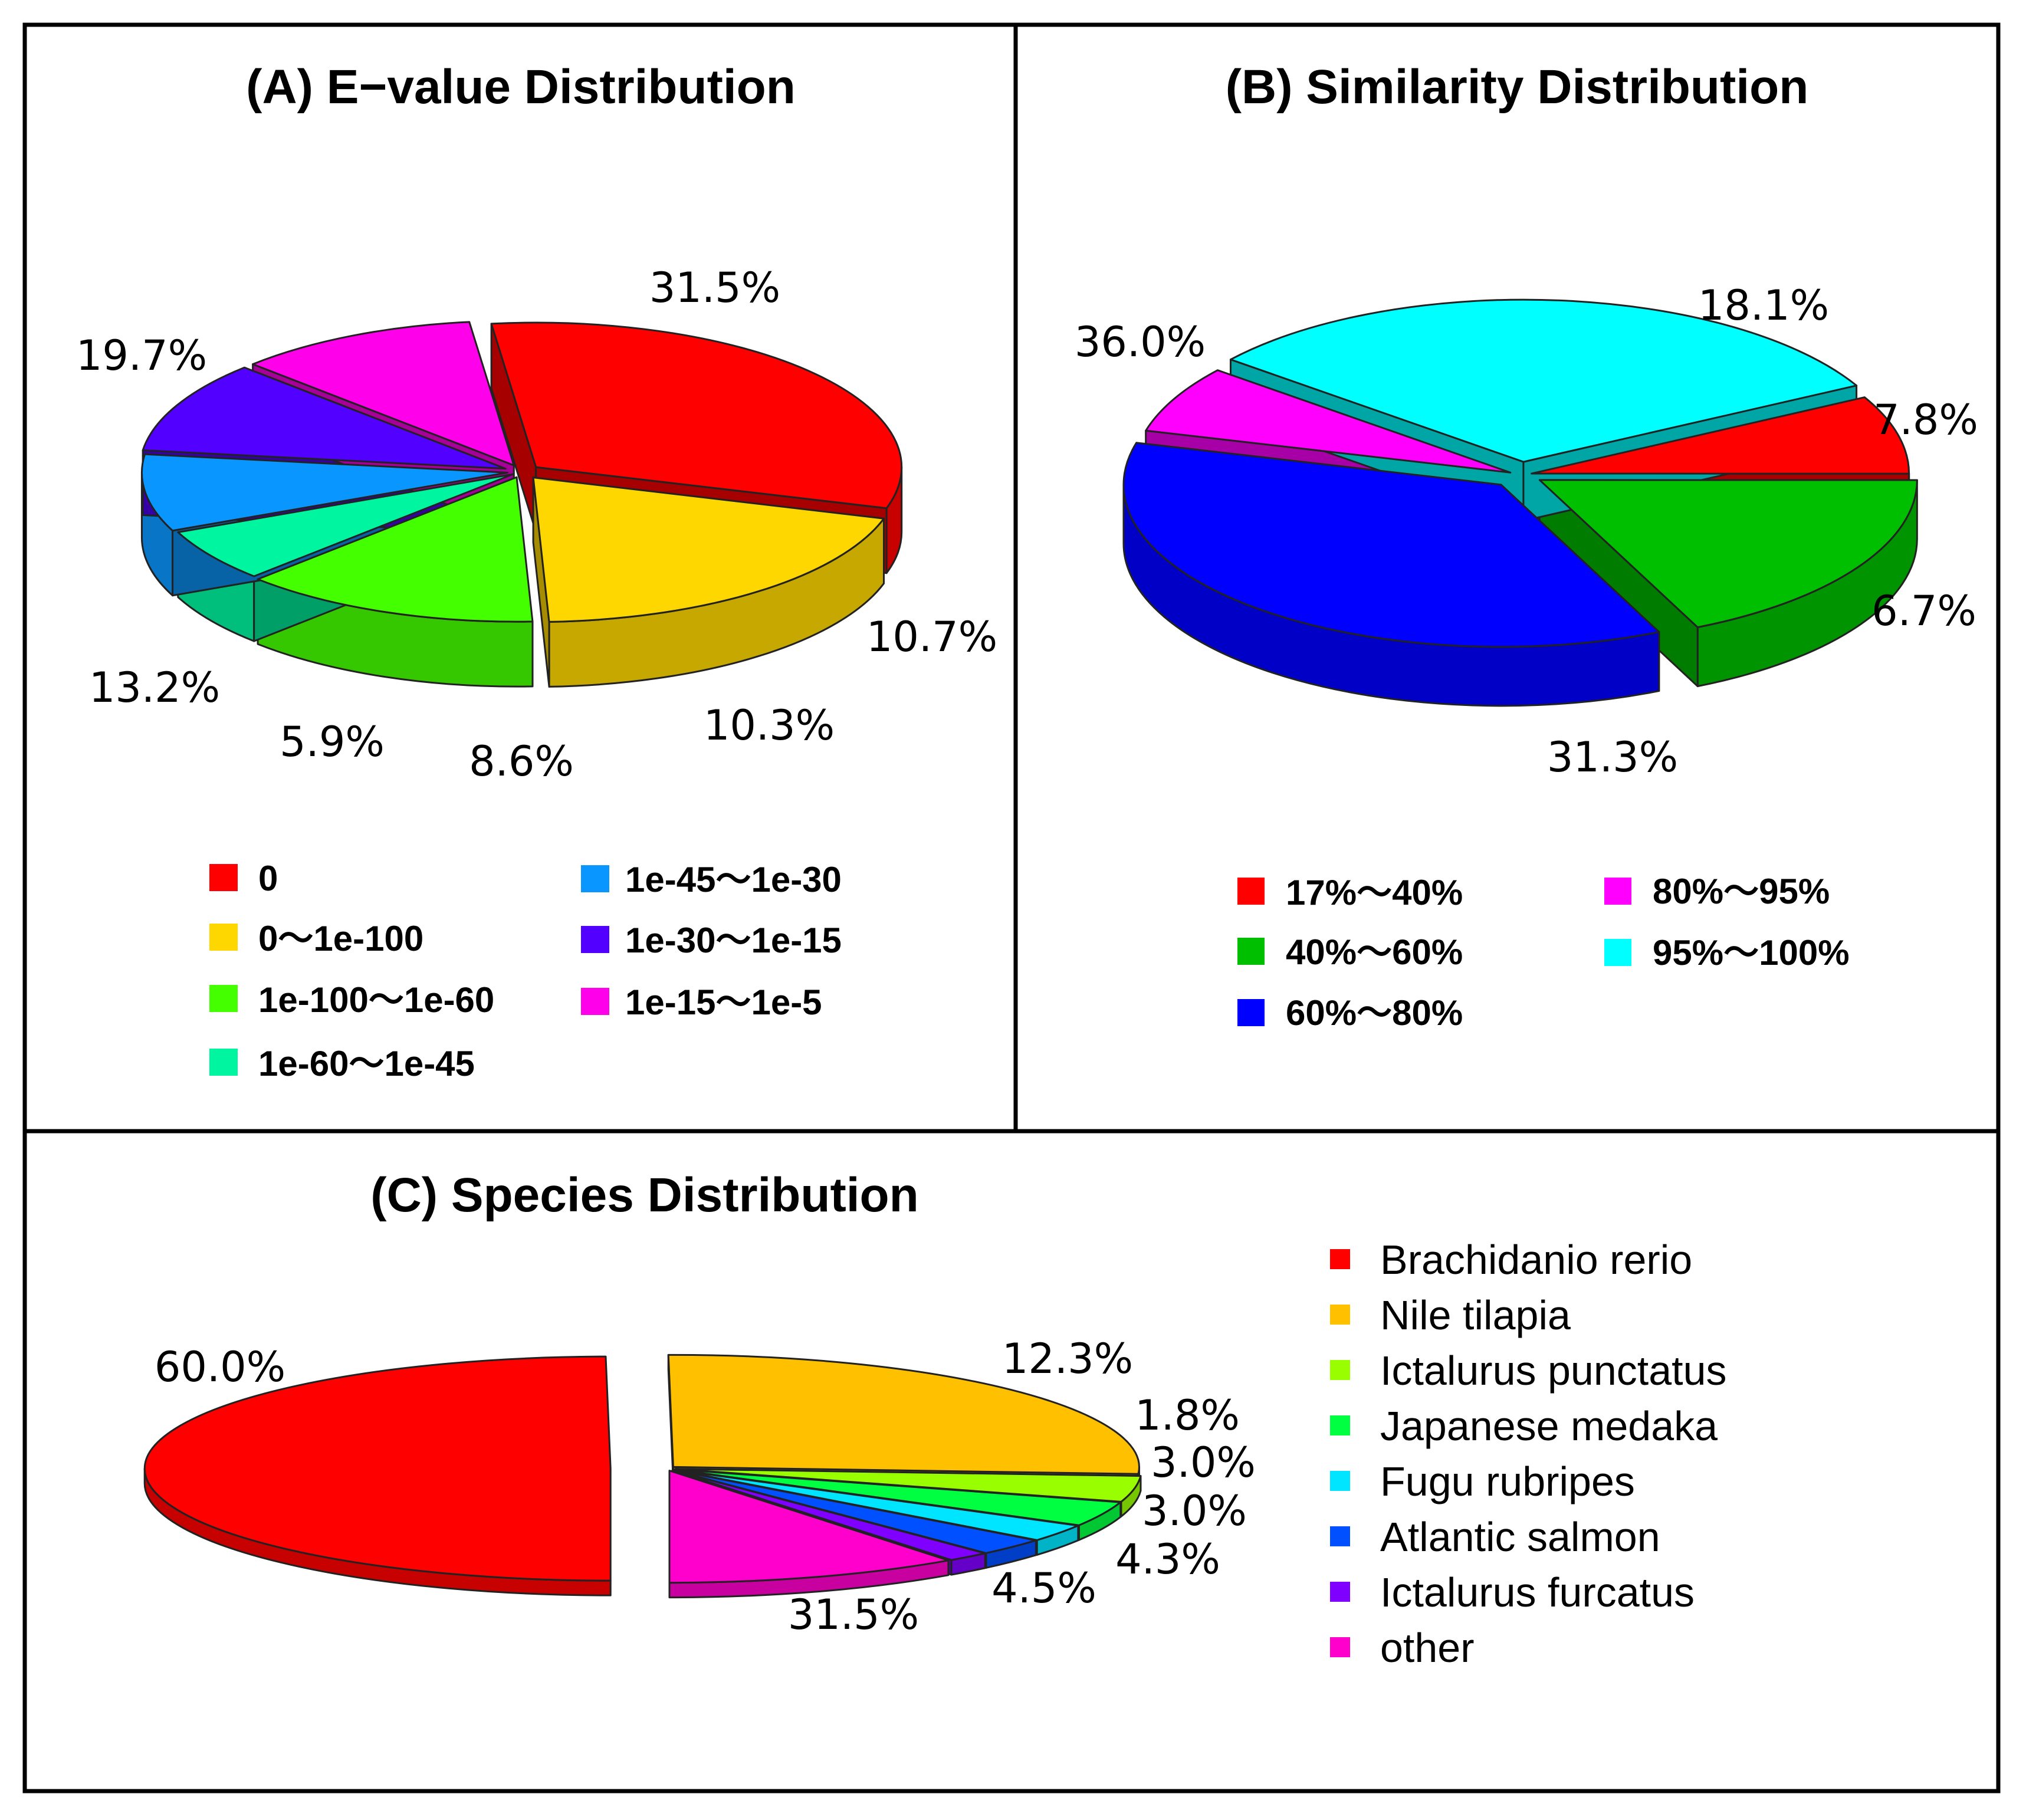 Image resolution: width=2026 pixels, height=1820 pixels. I want to click on legend-b-label-0: 17%～40%, so click(1374, 892).